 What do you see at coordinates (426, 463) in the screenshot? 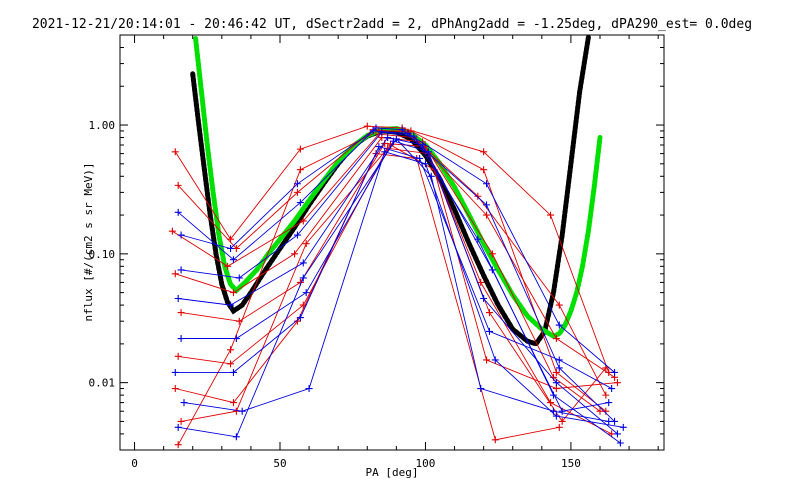
I see `x-tick-label: 100` at bounding box center [426, 463].